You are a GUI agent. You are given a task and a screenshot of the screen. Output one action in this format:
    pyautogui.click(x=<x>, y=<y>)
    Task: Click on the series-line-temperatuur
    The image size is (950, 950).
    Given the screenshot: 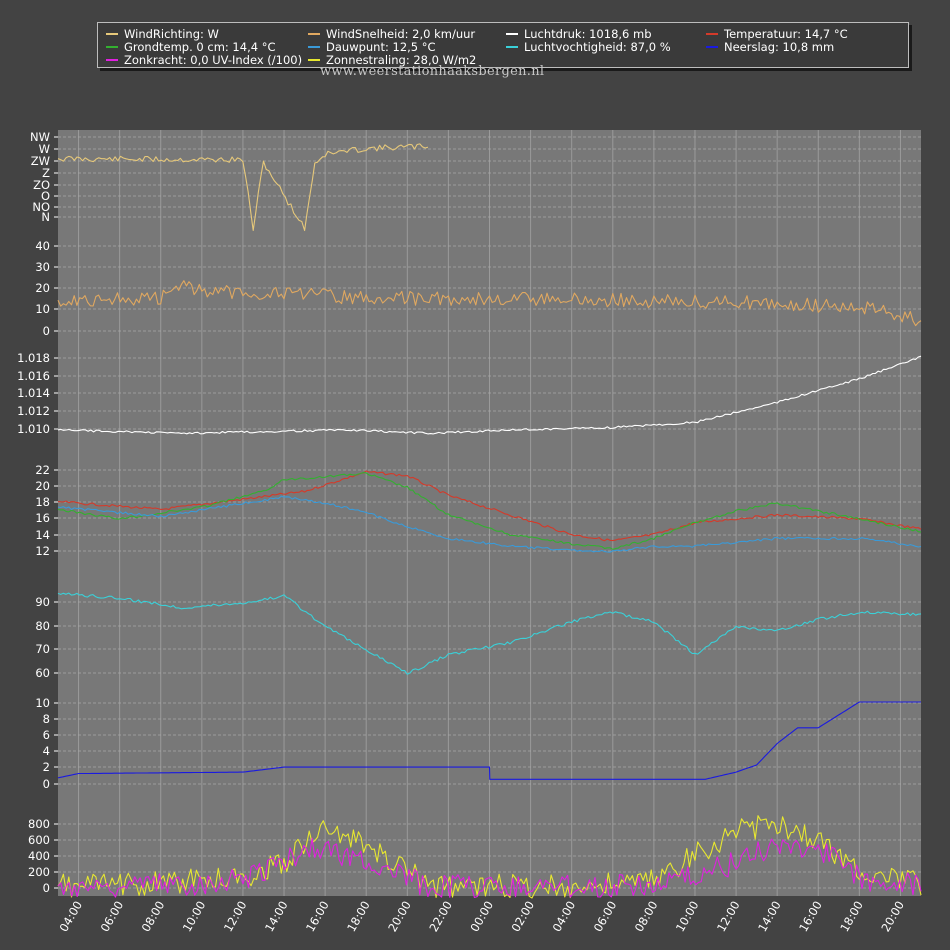 What is the action you would take?
    pyautogui.click(x=489, y=506)
    